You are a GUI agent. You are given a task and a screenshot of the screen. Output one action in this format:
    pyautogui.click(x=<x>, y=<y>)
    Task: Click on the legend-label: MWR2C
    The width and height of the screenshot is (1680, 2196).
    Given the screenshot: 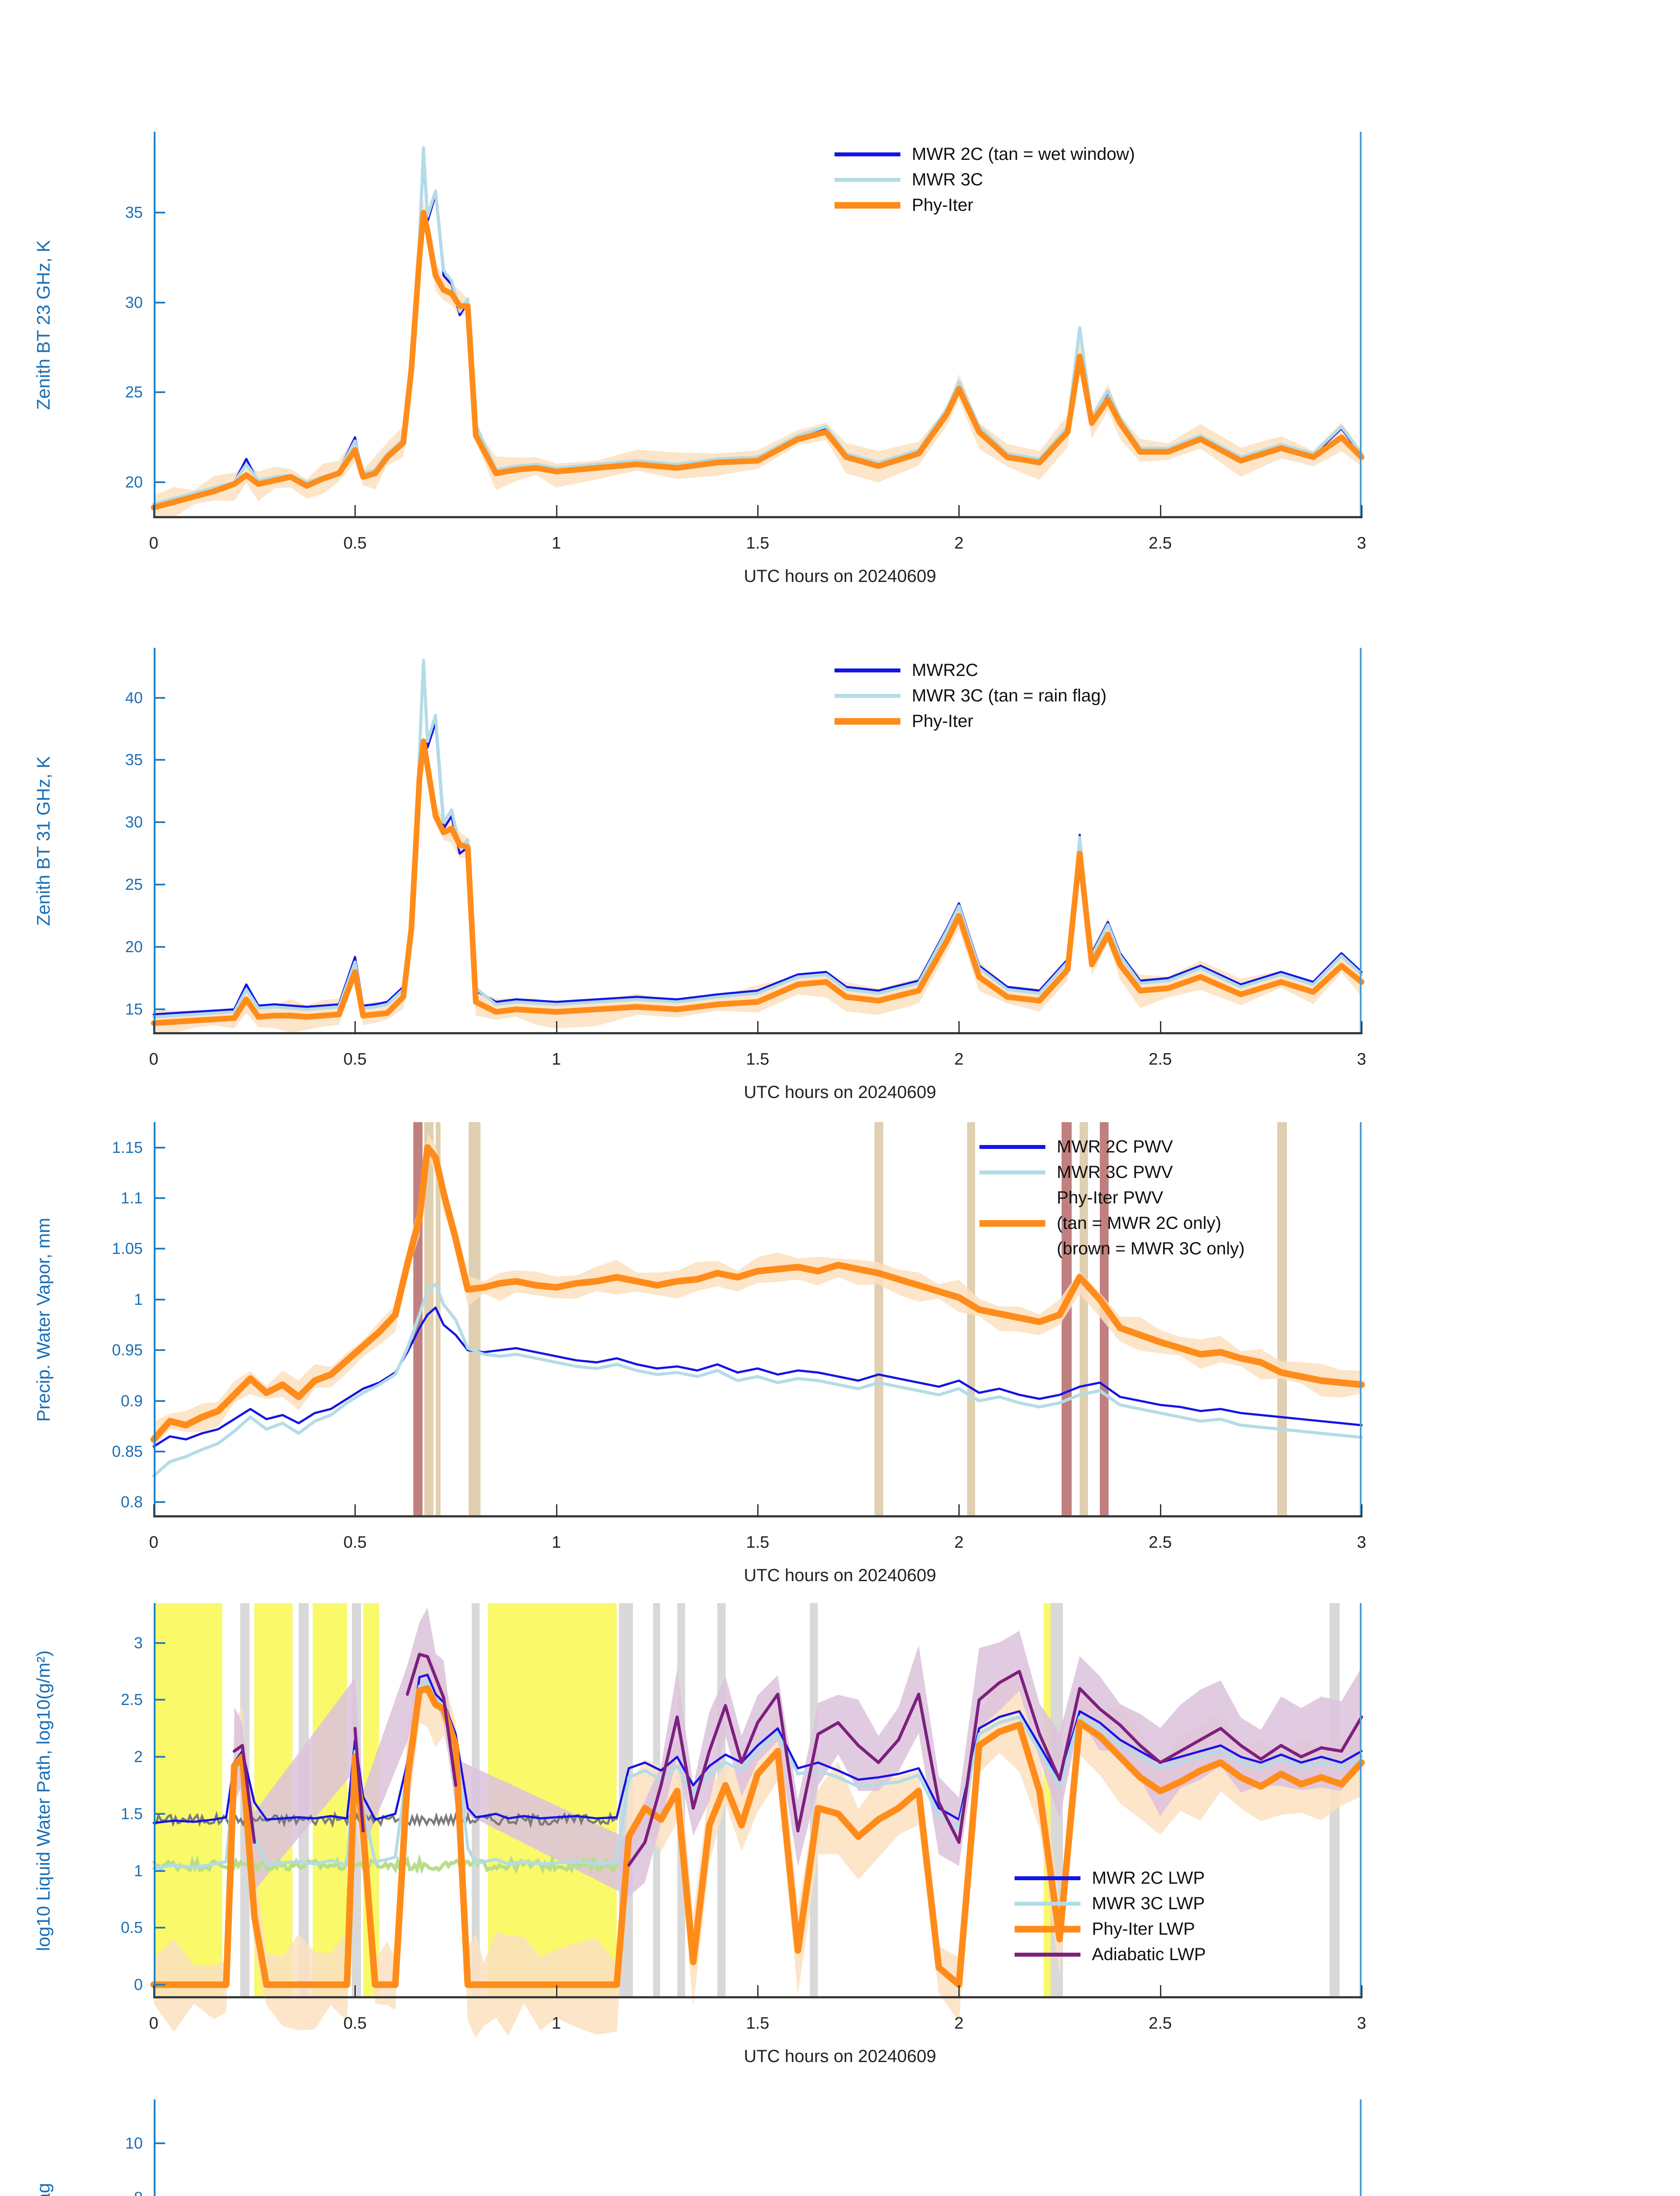 What is the action you would take?
    pyautogui.click(x=946, y=670)
    